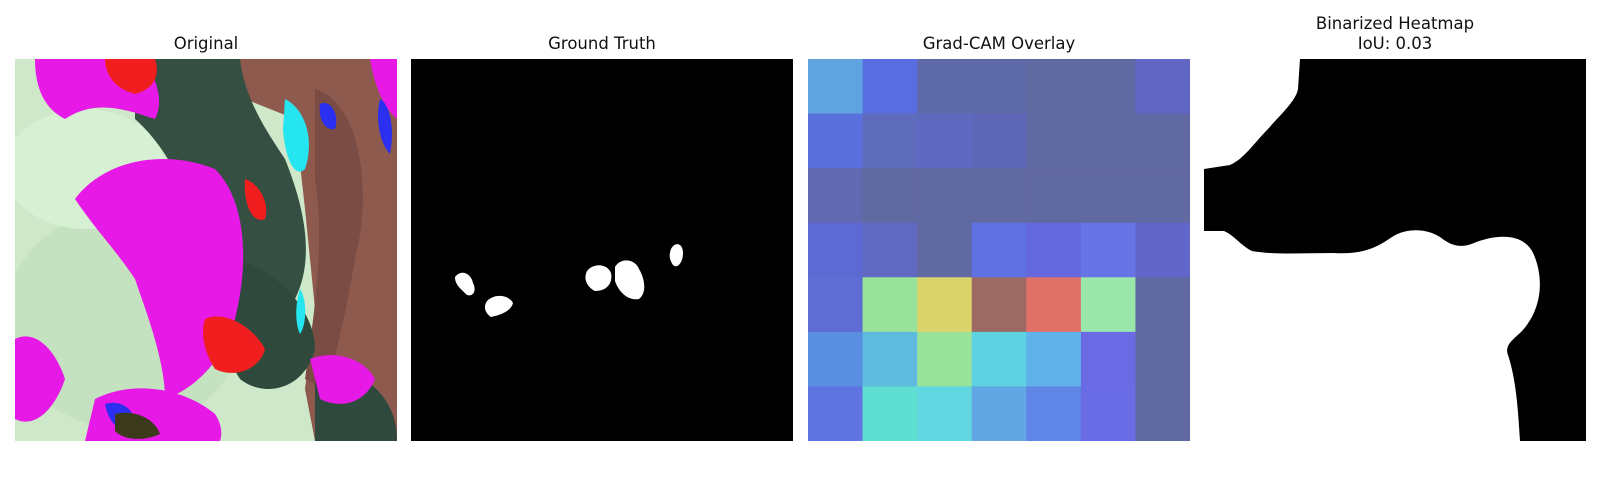 This screenshot has width=1600, height=500. Describe the element at coordinates (999, 43) in the screenshot. I see `panel-title: Grad-CAM Overlay` at that location.